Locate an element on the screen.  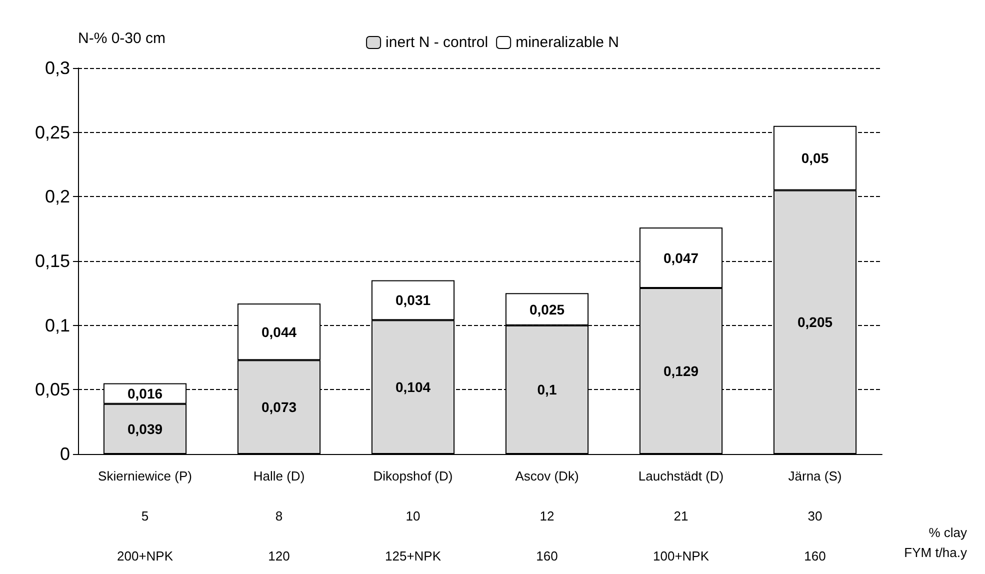
y-tick-label: 0,15 is located at coordinates (52, 261).